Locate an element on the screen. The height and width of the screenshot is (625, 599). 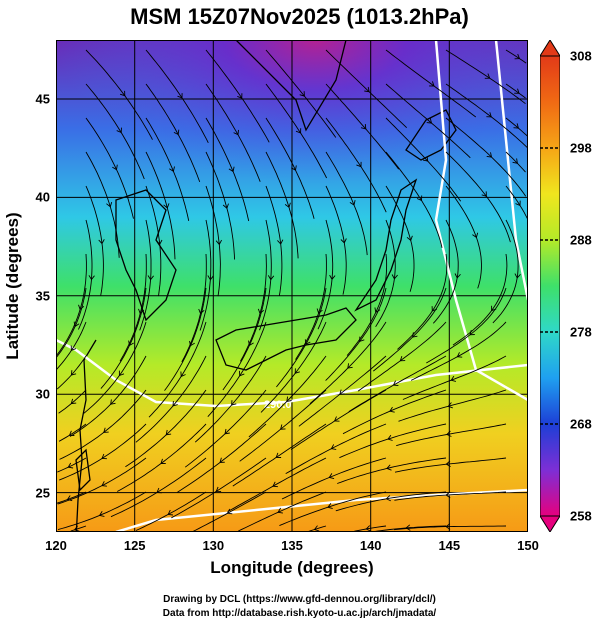
x-tick-label: 140 is located at coordinates (370, 545).